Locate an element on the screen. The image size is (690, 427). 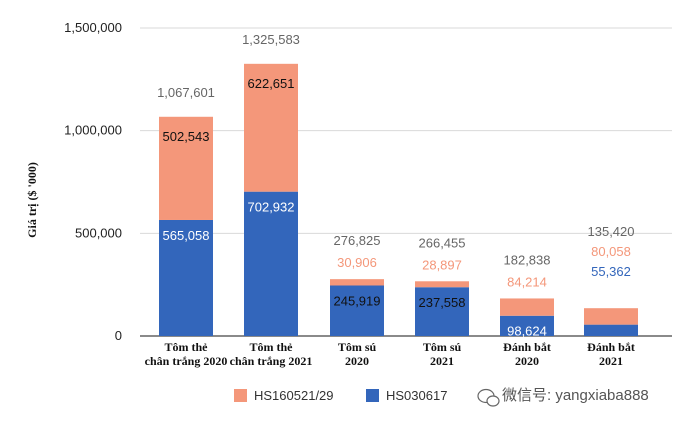
total-label: 135,420 is located at coordinates (611, 231).